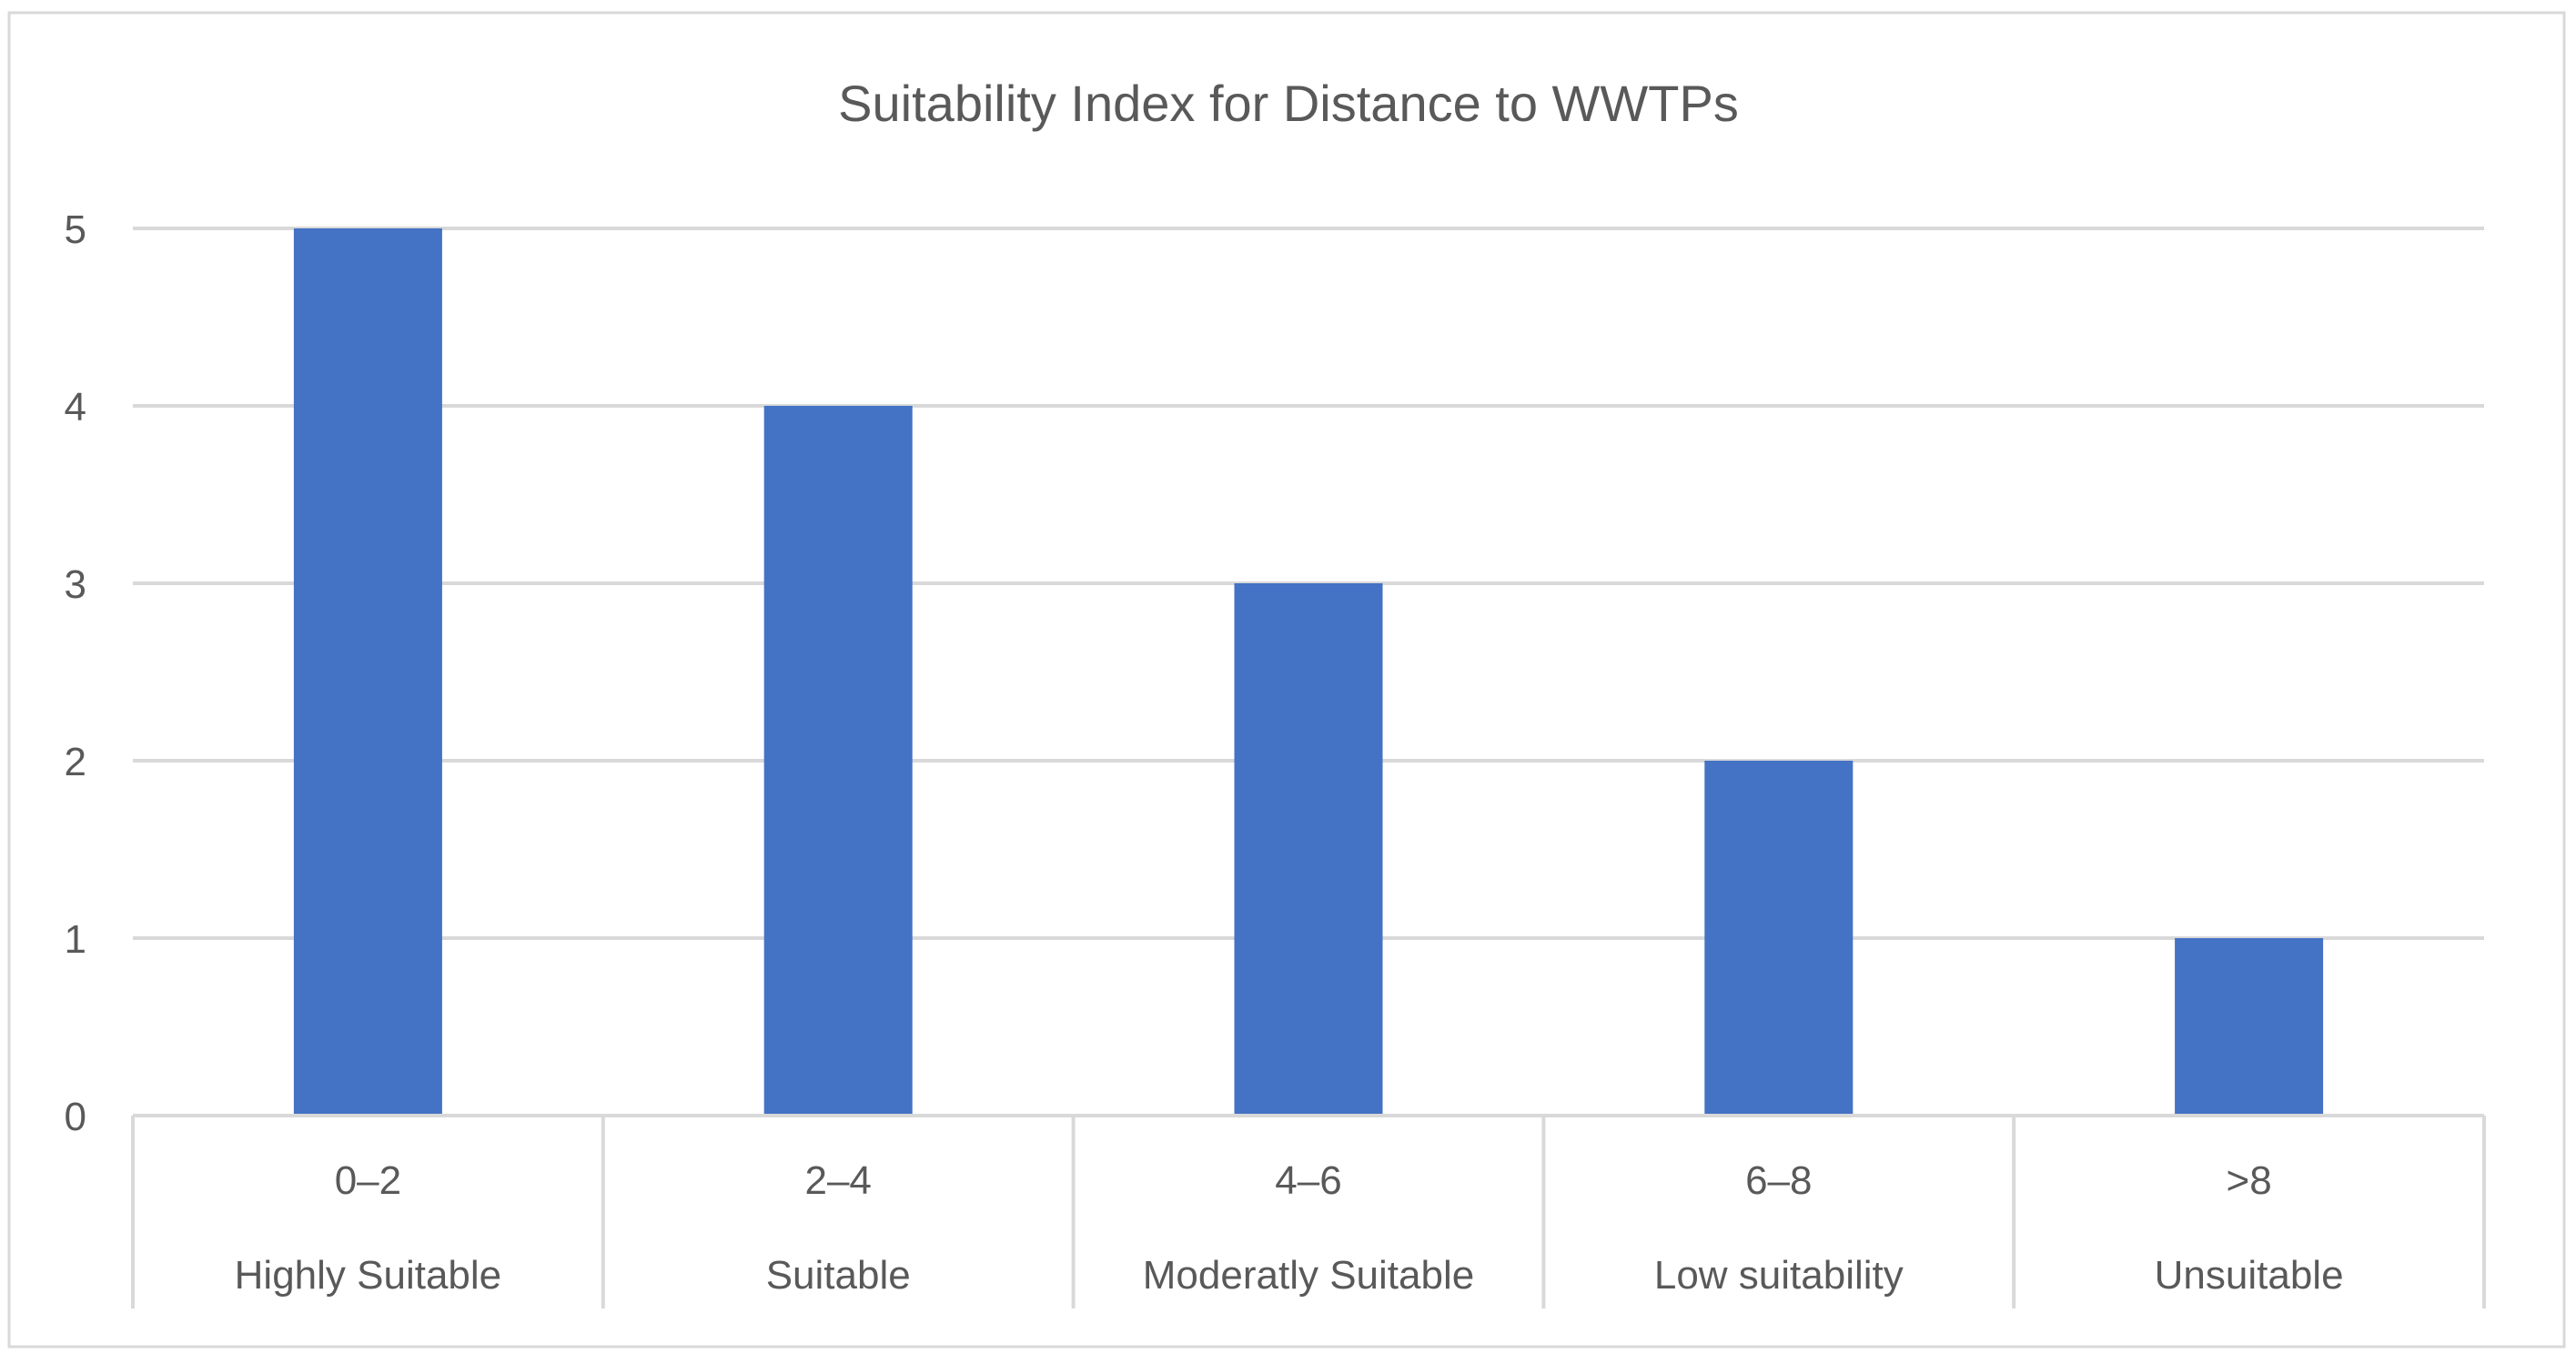 The height and width of the screenshot is (1364, 2576). I want to click on y-tick-label: 0, so click(75, 1117).